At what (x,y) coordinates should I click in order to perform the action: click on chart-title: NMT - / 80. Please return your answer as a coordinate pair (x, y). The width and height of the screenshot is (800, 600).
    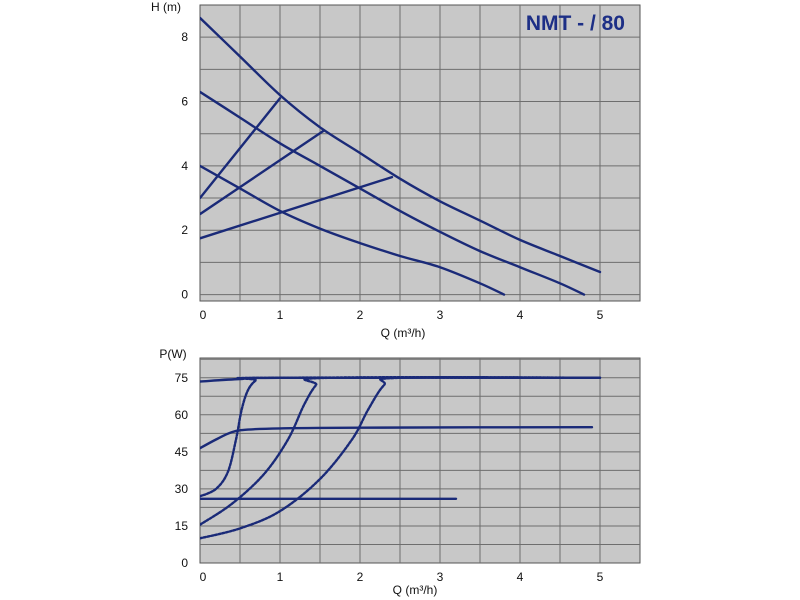
    Looking at the image, I should click on (575, 23).